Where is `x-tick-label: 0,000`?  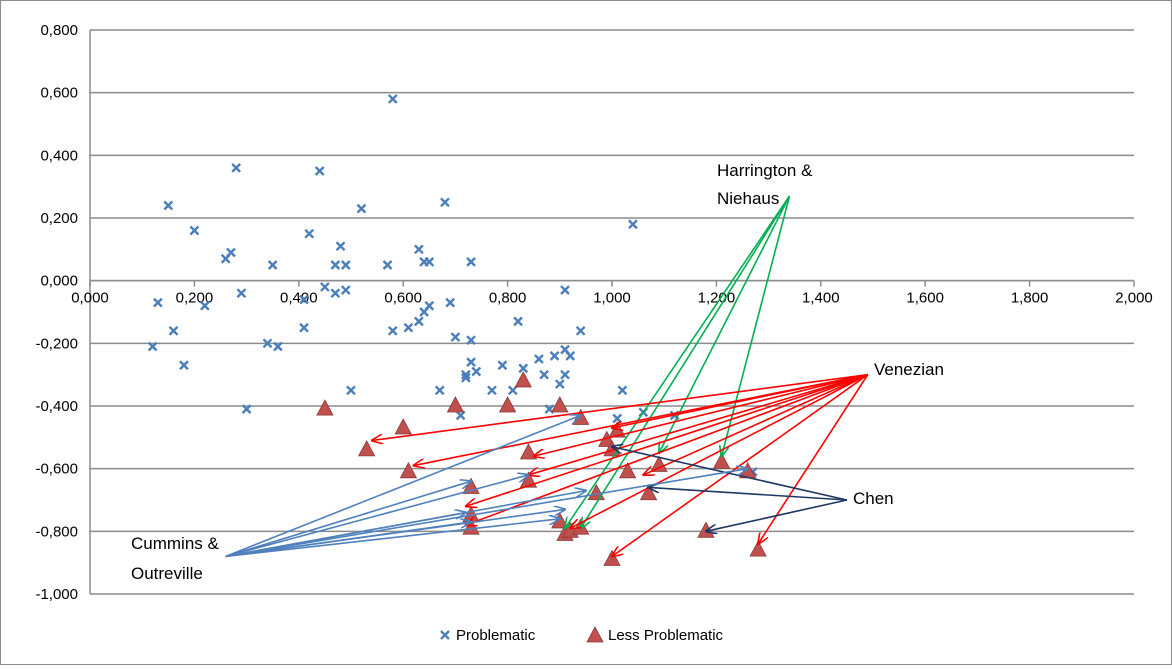
x-tick-label: 0,000 is located at coordinates (90, 298).